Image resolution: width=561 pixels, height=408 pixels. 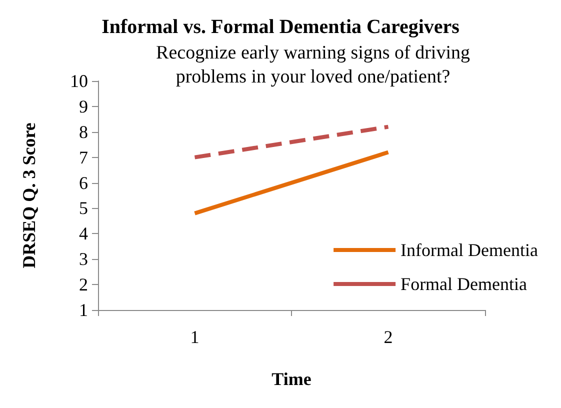 What do you see at coordinates (83, 132) in the screenshot?
I see `y-tick-label: 8` at bounding box center [83, 132].